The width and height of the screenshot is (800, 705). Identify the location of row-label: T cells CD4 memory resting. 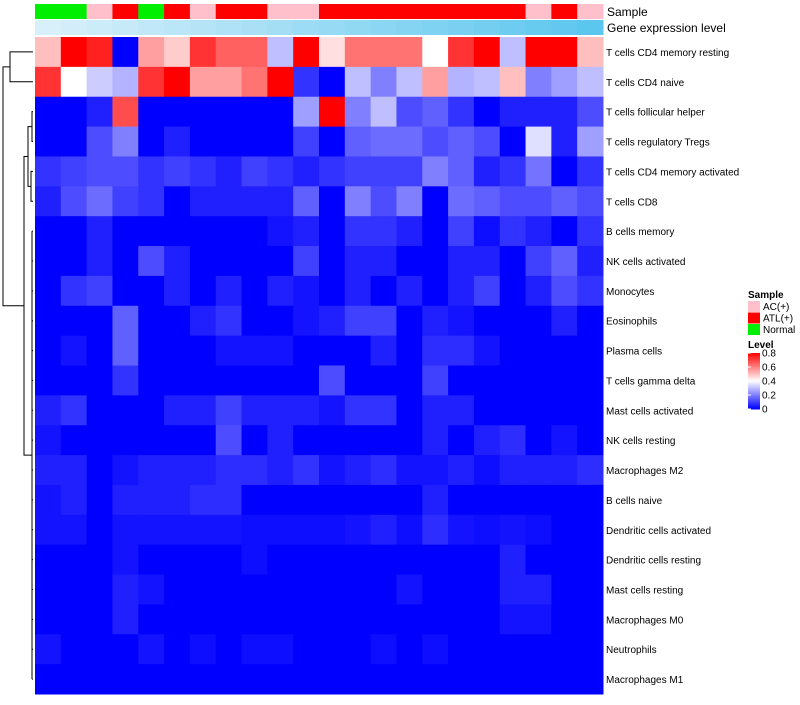
(667, 53).